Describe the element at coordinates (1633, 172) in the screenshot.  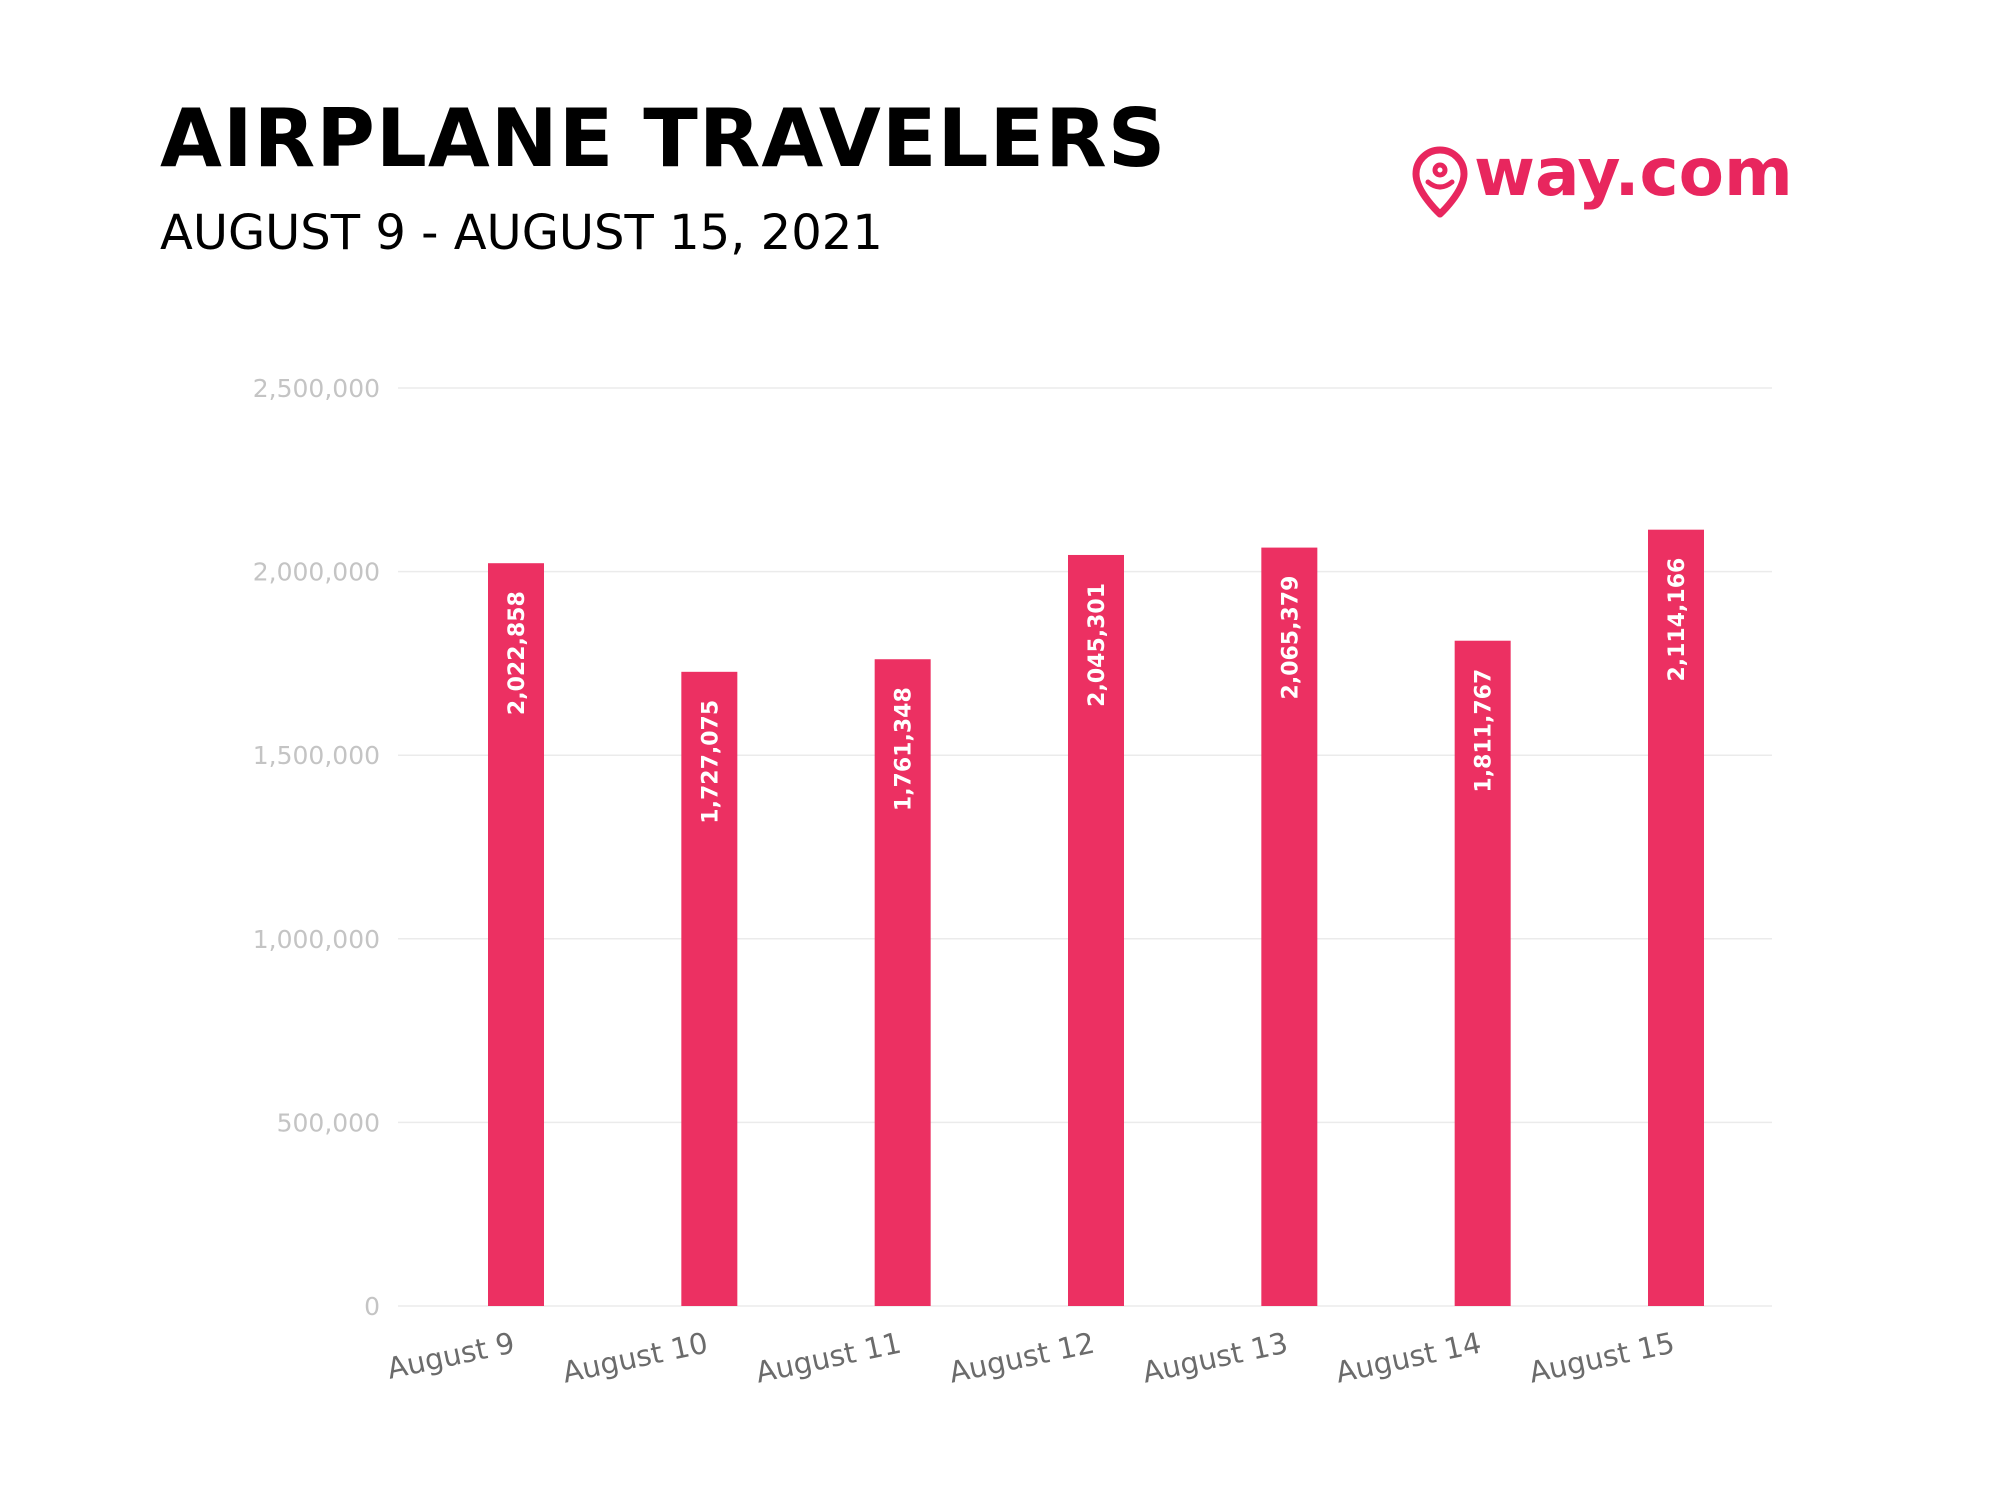
I see `logo-text: way.com` at that location.